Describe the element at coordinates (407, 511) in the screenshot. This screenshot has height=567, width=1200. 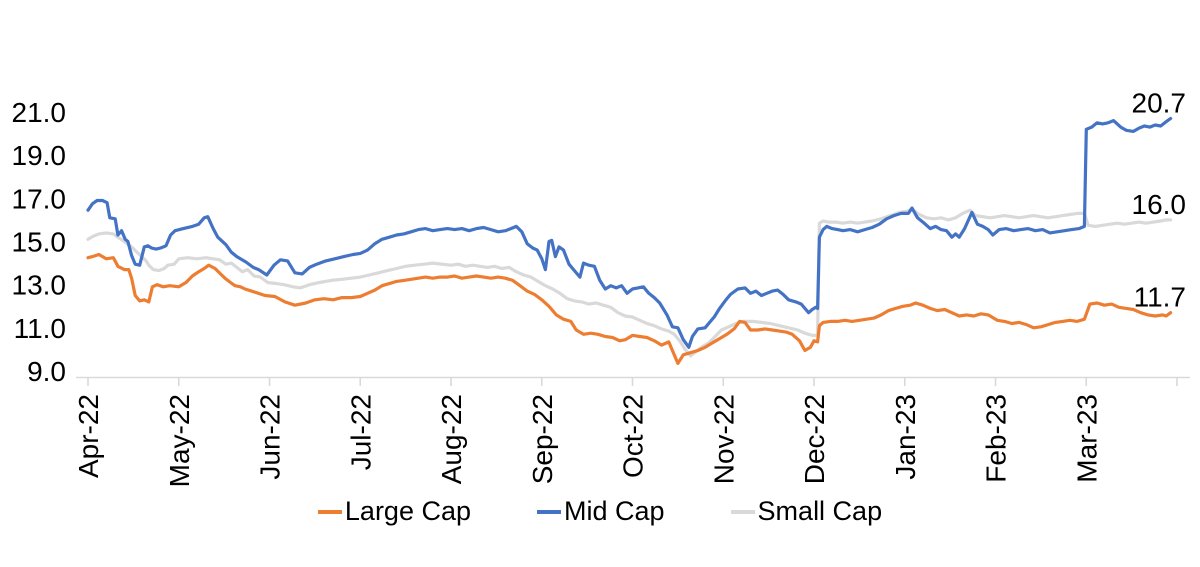
I see `legend-label: Large Cap` at that location.